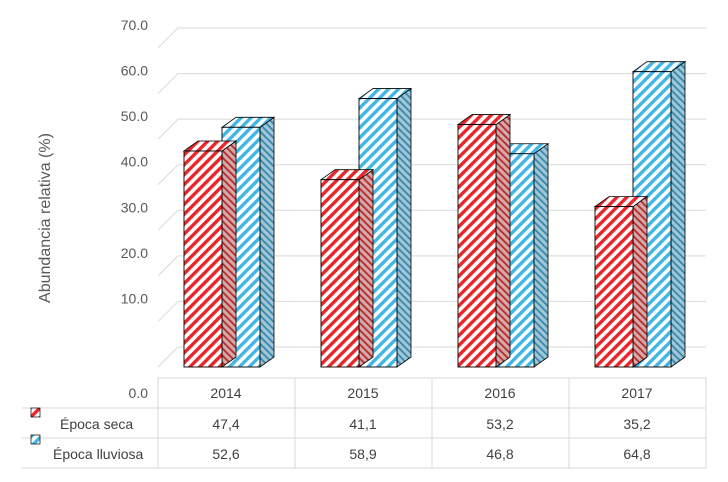 The width and height of the screenshot is (728, 482). What do you see at coordinates (35, 439) in the screenshot?
I see `legend-key-epoca-lluviosa` at bounding box center [35, 439].